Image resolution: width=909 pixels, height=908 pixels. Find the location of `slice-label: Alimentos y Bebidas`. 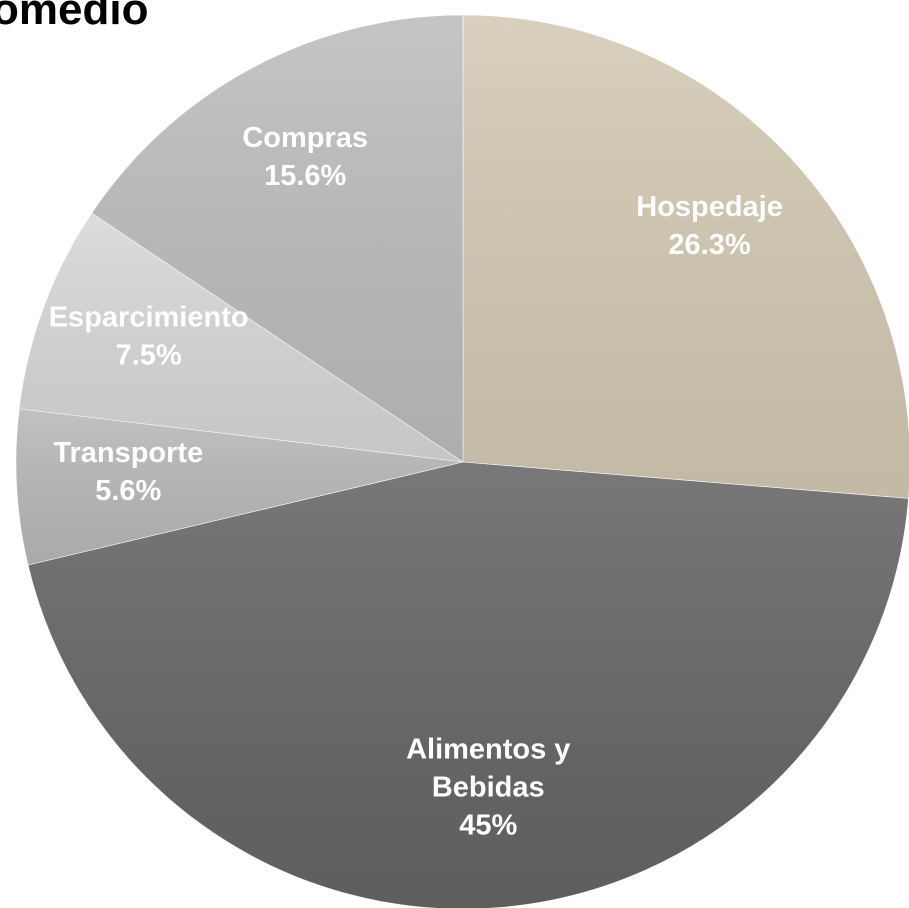

slice-label: Alimentos y Bebidas is located at coordinates (488, 768).